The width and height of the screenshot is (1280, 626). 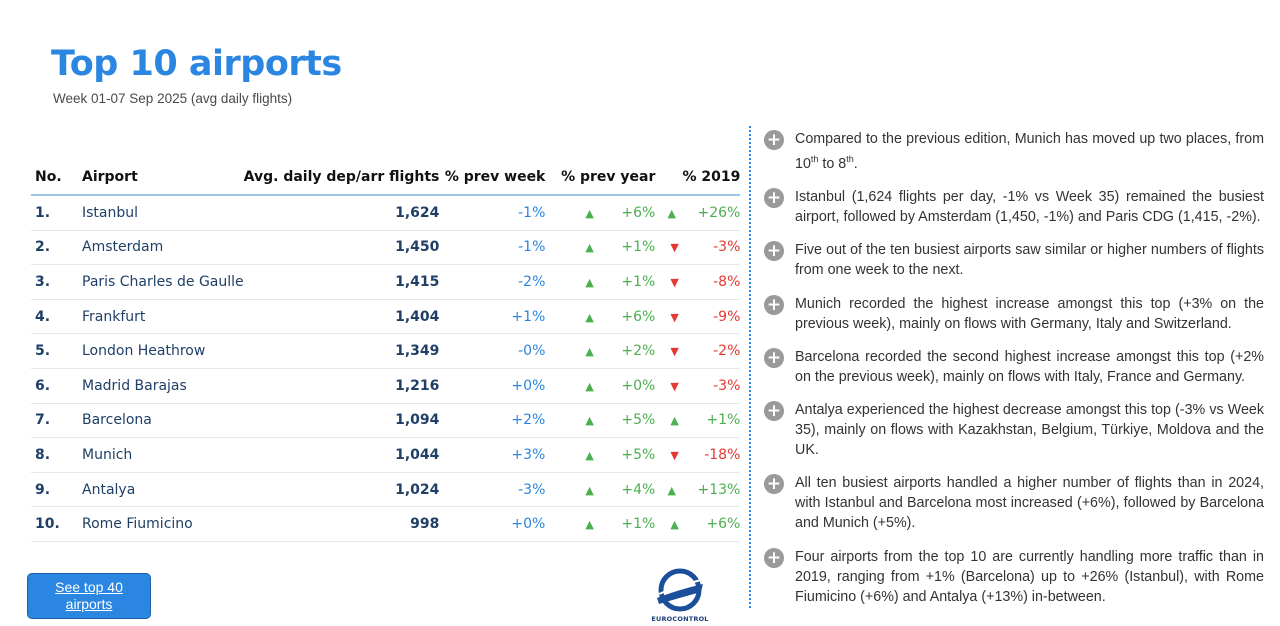 What do you see at coordinates (56, 282) in the screenshot?
I see `rank-cell: 3.` at bounding box center [56, 282].